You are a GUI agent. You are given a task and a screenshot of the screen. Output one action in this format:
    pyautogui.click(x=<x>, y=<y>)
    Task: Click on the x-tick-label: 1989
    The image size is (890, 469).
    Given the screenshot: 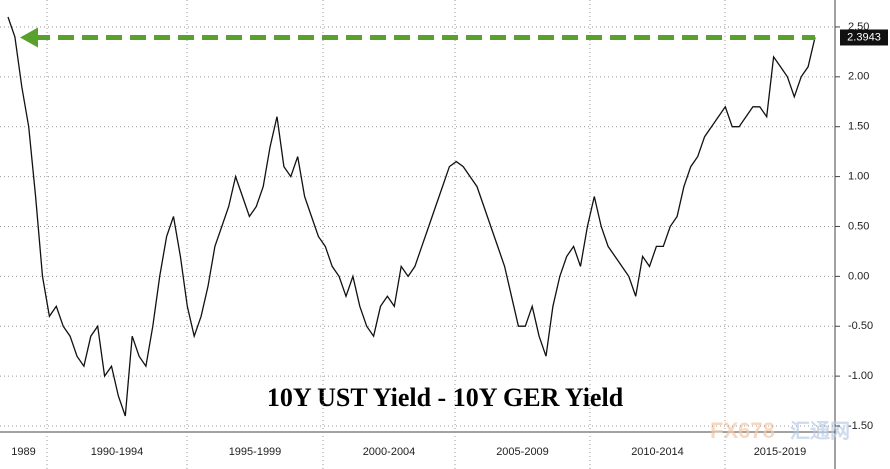 What is the action you would take?
    pyautogui.click(x=23, y=452)
    